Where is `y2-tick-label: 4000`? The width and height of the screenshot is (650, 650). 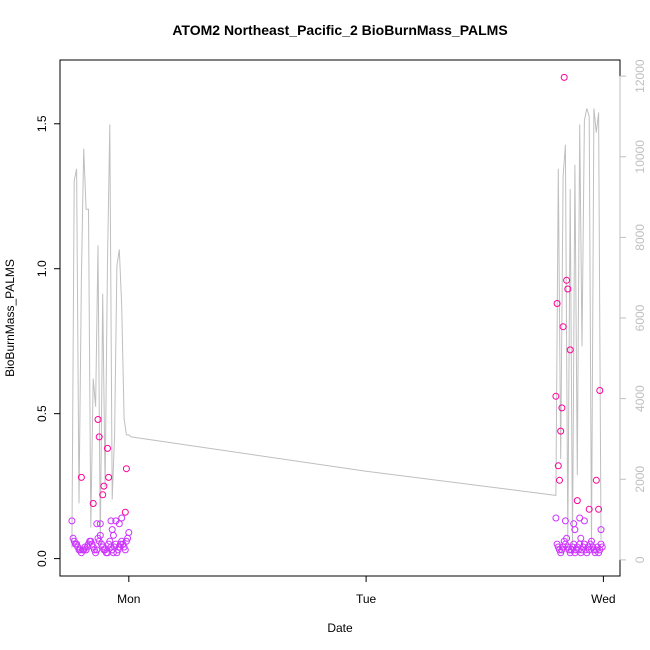 y2-tick-label: 4000 is located at coordinates (640, 398).